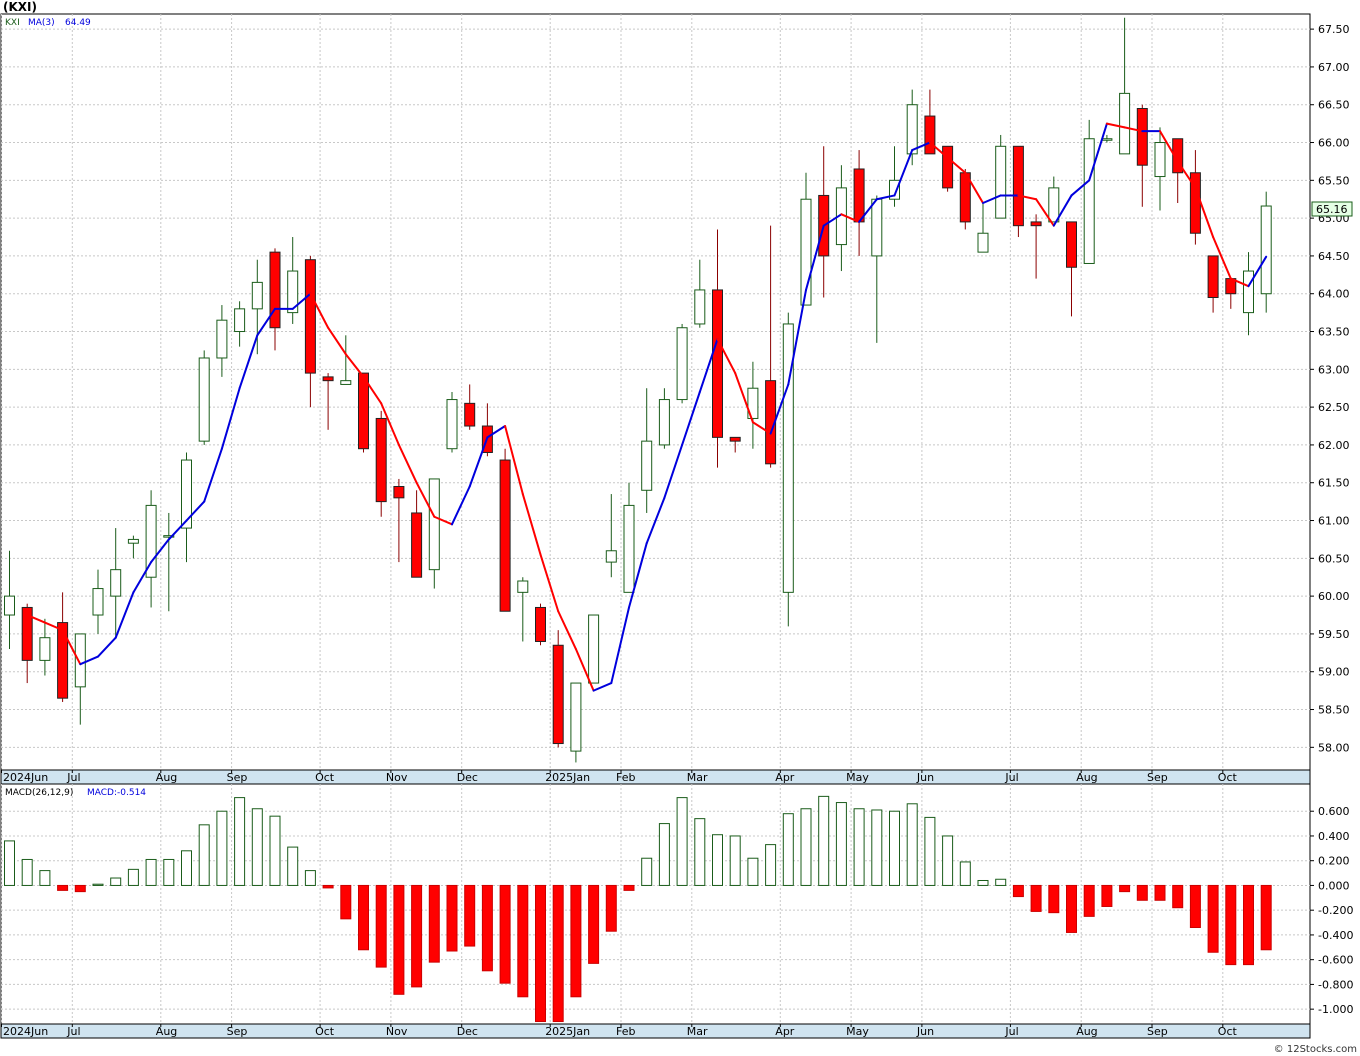 Image resolution: width=1360 pixels, height=1056 pixels. Describe the element at coordinates (925, 777) in the screenshot. I see `date-tick-label: Jun` at that location.